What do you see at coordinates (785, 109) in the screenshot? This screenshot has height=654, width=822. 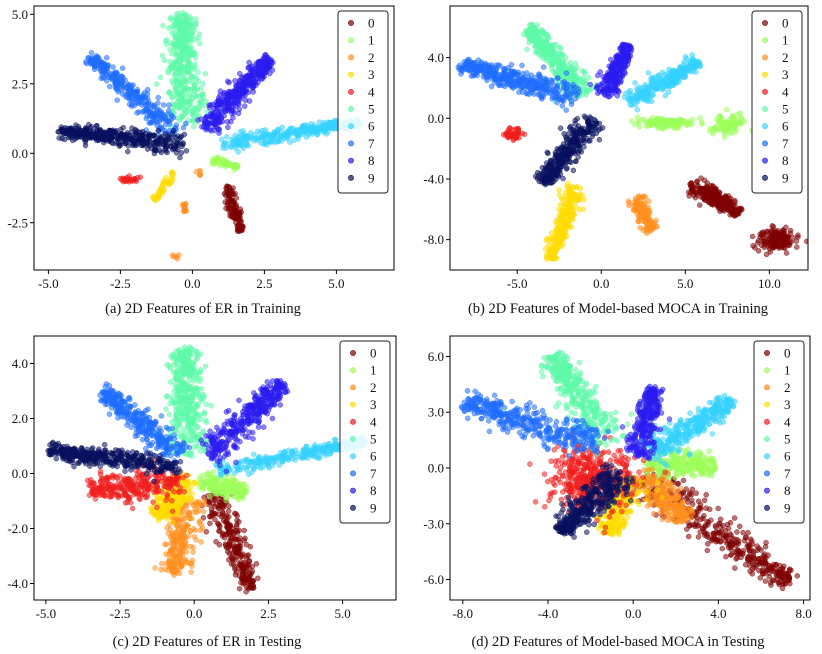 I see `legend-label: 5` at bounding box center [785, 109].